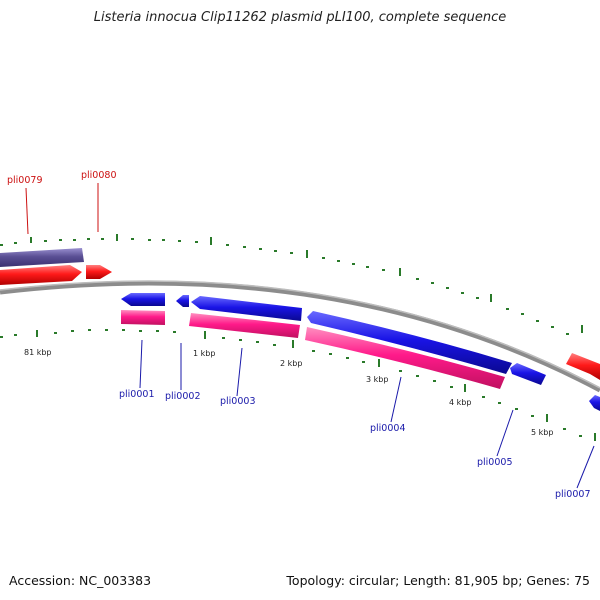  I want to click on scale-label-5kbp: 5 kbp, so click(542, 432).